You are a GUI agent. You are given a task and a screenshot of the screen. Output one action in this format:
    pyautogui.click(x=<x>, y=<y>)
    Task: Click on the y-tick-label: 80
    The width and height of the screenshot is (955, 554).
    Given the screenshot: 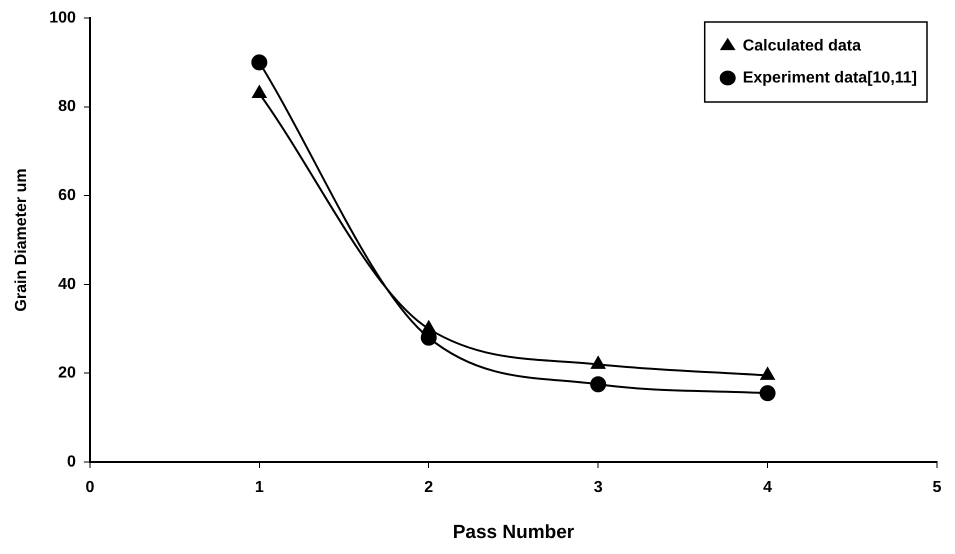 What is the action you would take?
    pyautogui.click(x=67, y=107)
    